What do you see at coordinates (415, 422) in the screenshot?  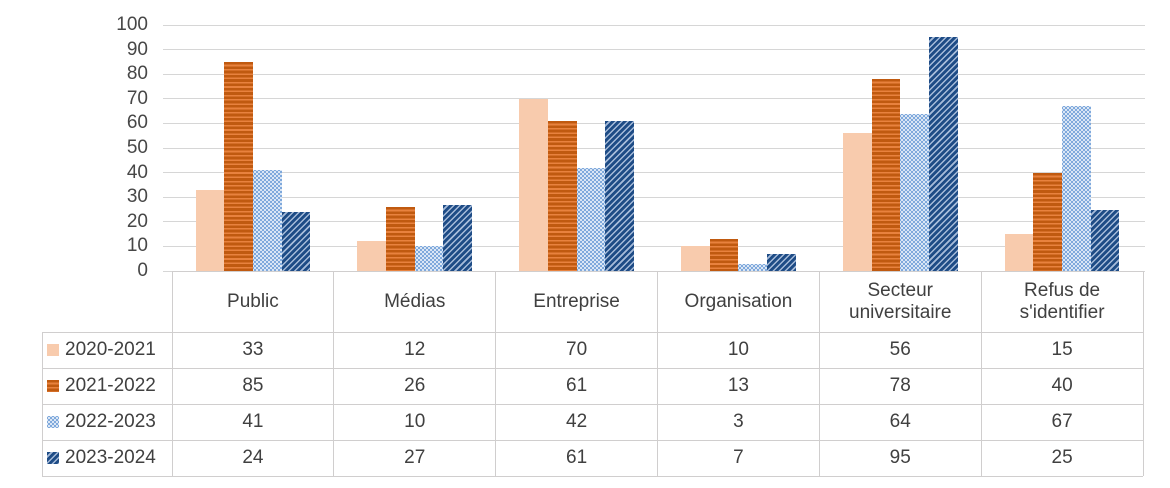 I see `table-value-r2-c1: 10` at bounding box center [415, 422].